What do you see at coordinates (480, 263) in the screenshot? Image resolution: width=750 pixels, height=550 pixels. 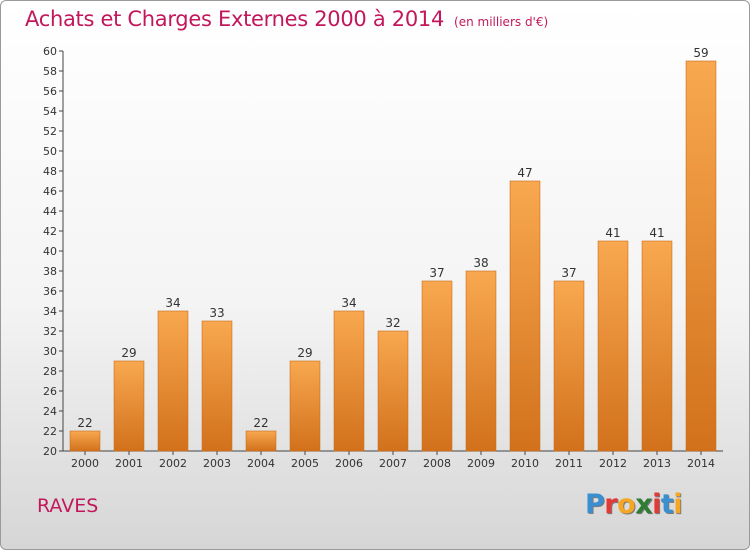 I see `bar-value-label: 38` at bounding box center [480, 263].